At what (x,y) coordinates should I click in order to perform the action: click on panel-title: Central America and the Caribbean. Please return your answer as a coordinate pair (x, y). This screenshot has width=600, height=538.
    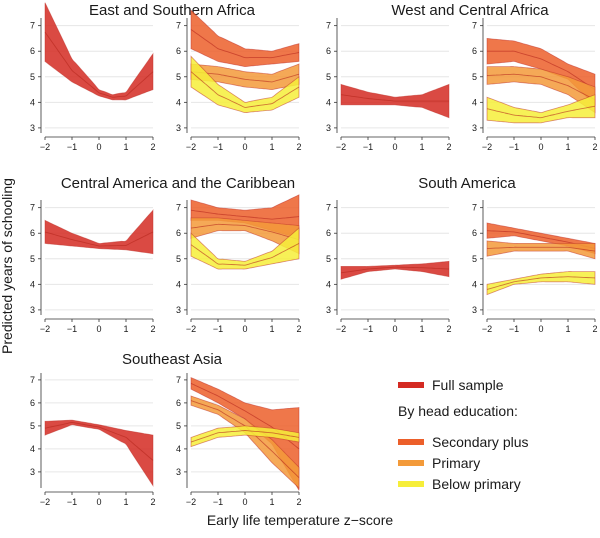
    Looking at the image, I should click on (178, 183).